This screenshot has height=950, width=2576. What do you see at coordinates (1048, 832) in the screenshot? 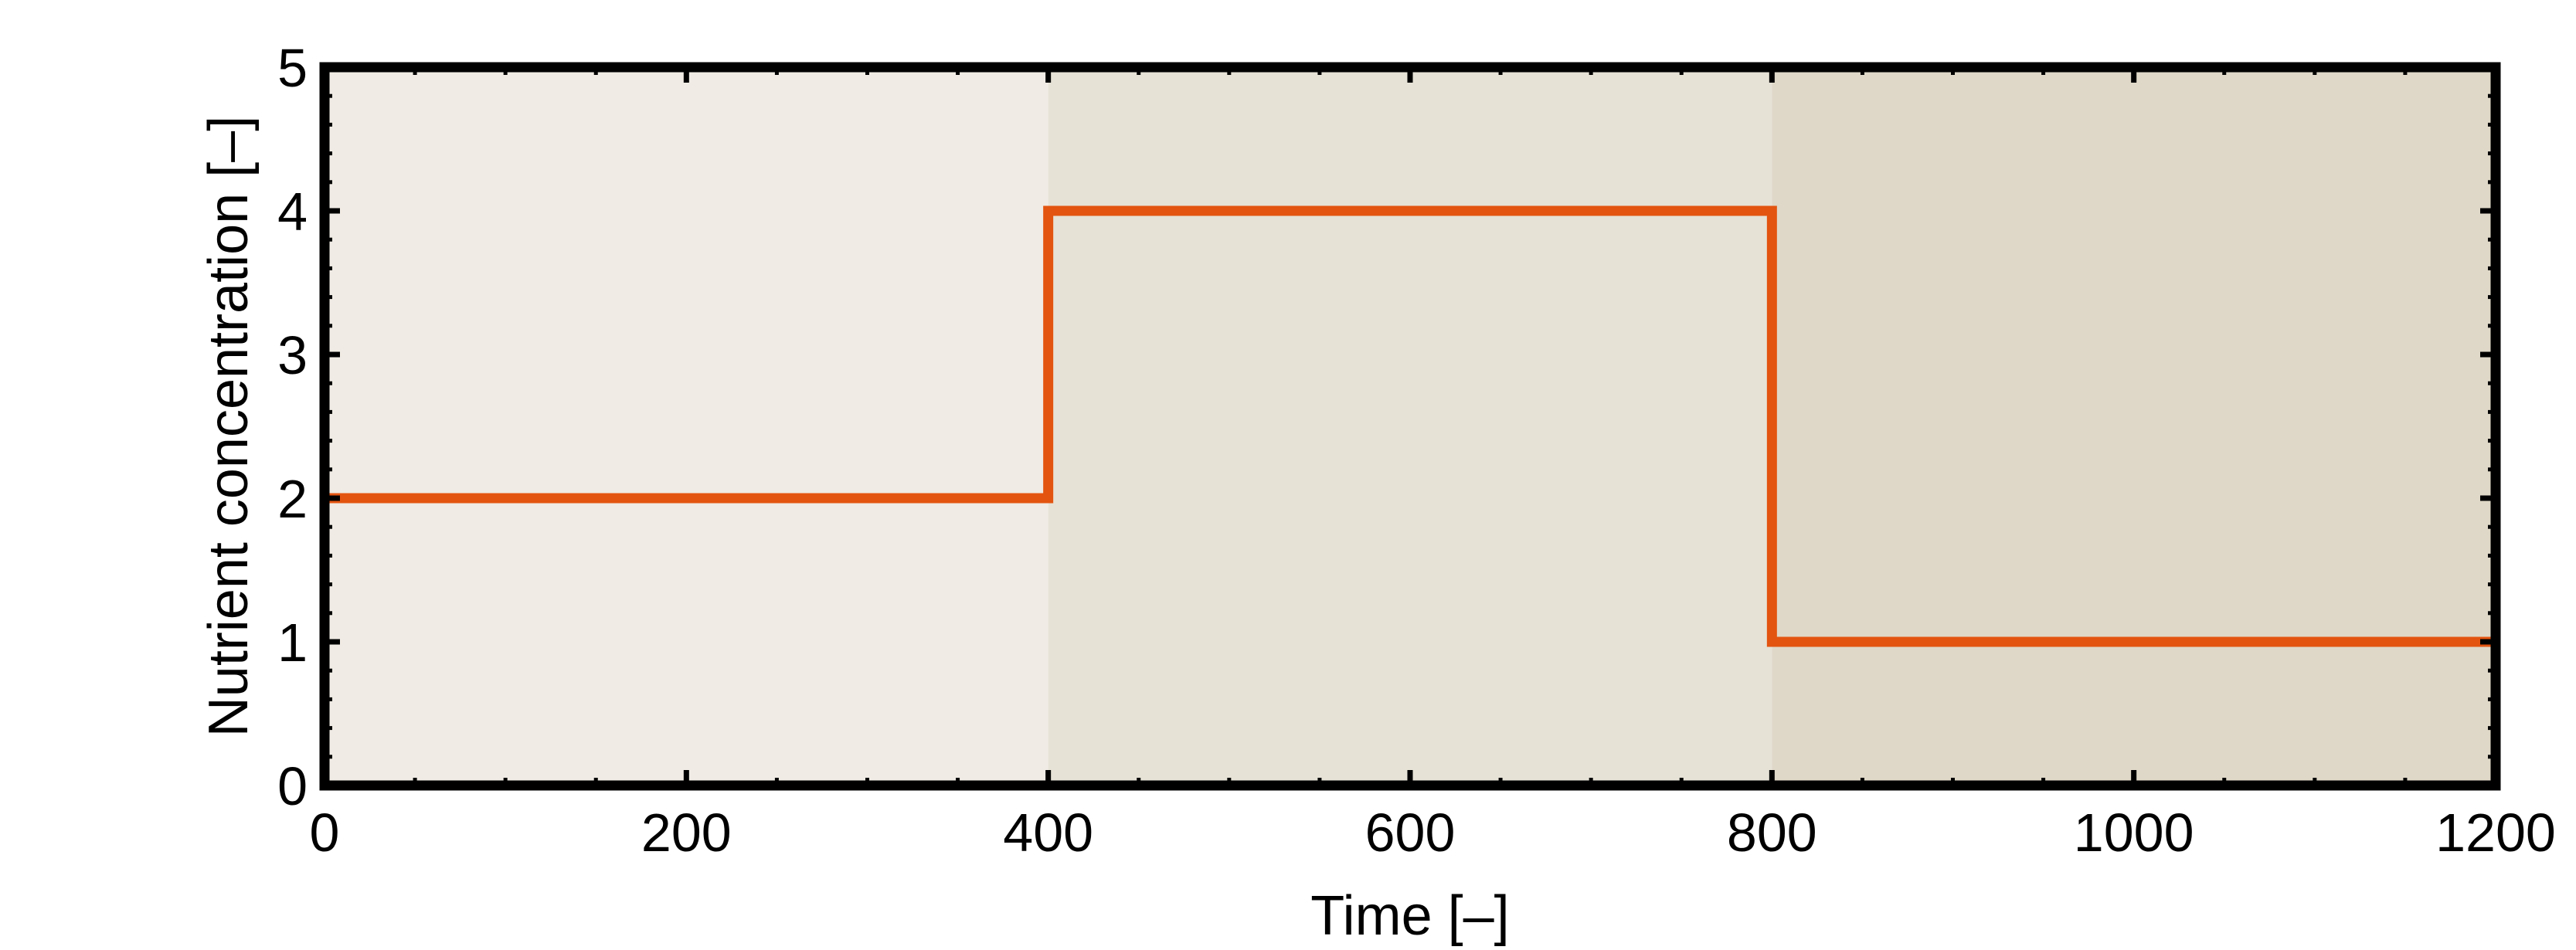
I see `x-tick-label: 400` at bounding box center [1048, 832].